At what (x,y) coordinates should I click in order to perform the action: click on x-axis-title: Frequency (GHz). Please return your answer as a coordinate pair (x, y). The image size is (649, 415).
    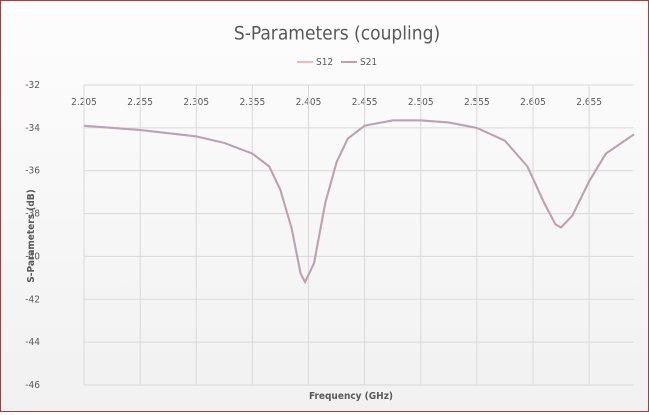
    Looking at the image, I should click on (351, 396).